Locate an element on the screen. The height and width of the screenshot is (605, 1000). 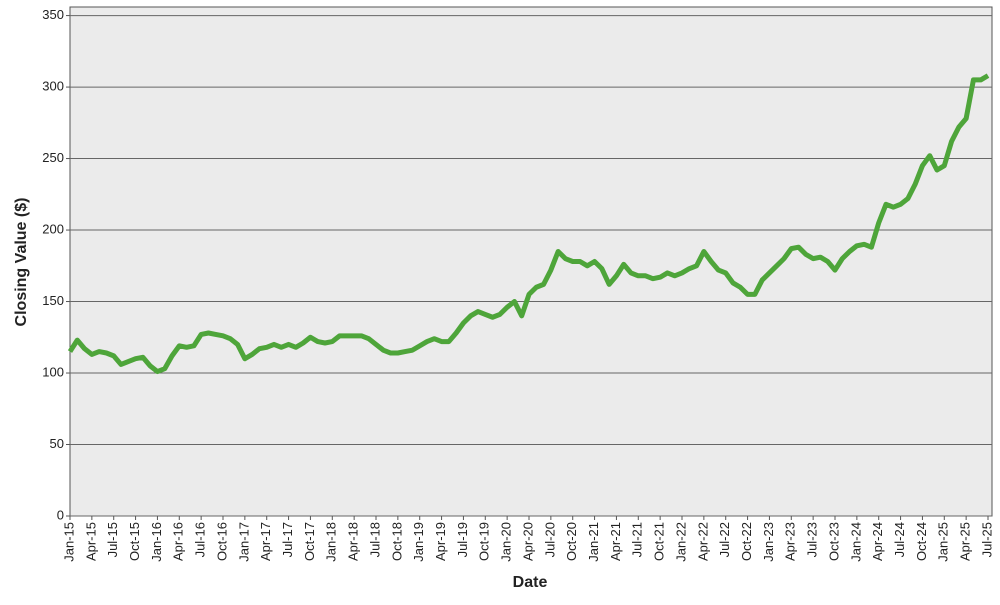
x-tick-label: Apr-19 is located at coordinates (440, 541).